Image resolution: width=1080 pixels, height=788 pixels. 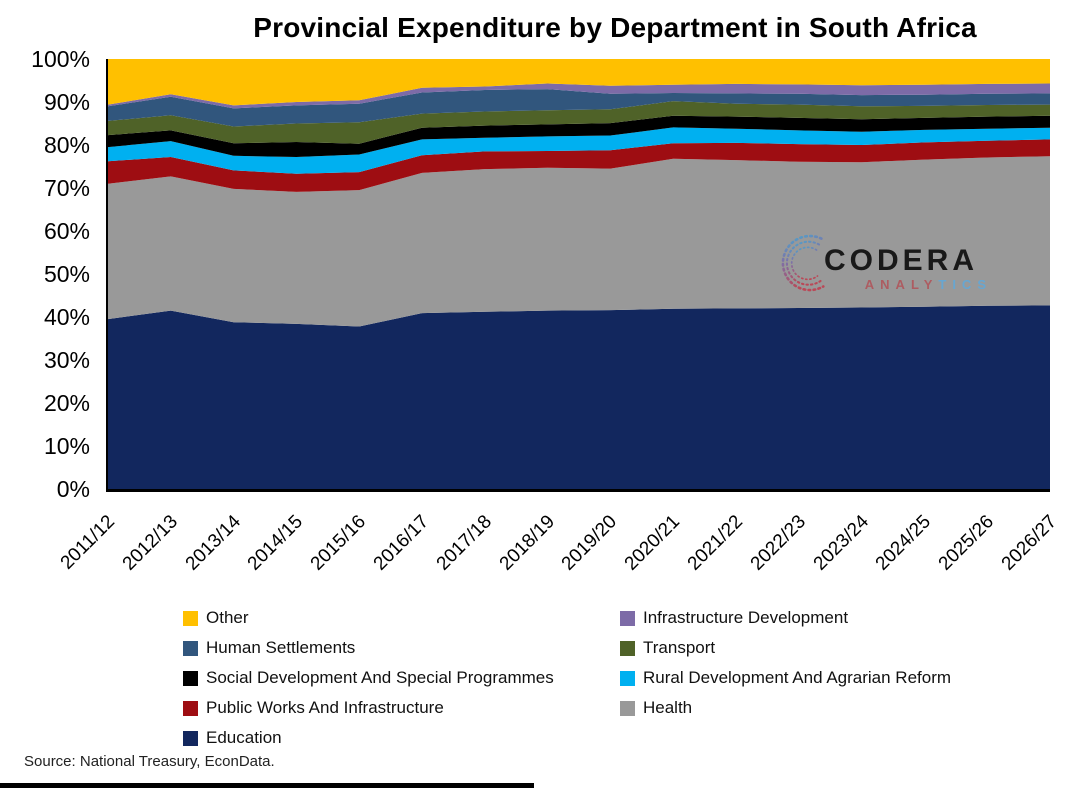 I want to click on area-other, so click(x=579, y=82).